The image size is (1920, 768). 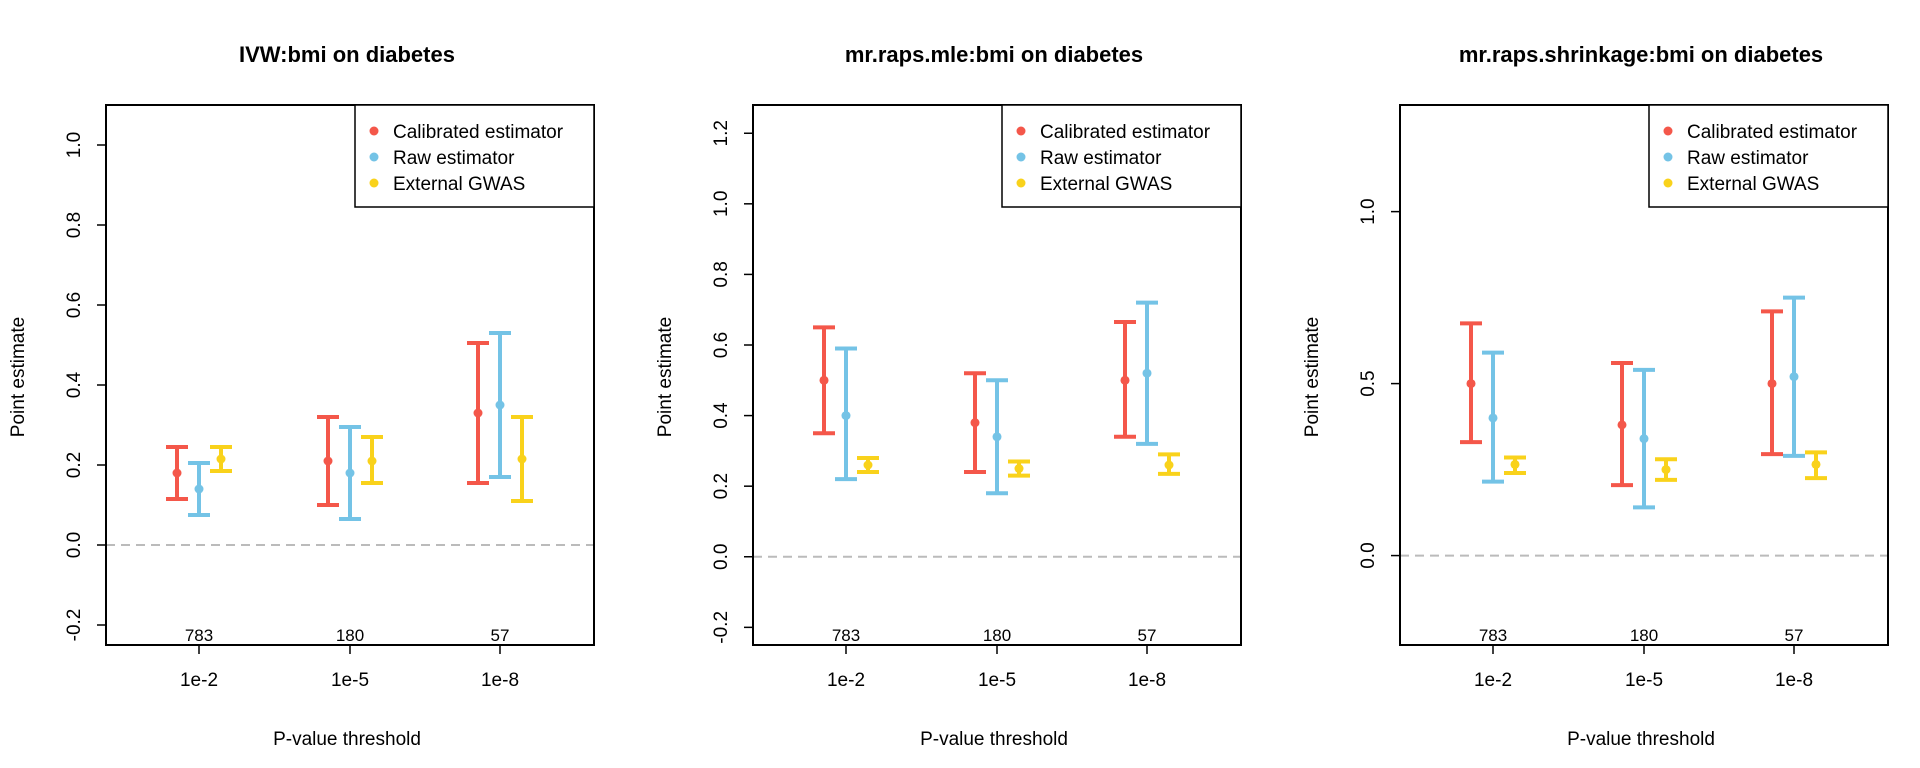 I want to click on legend-label: External GWAS, so click(x=459, y=184).